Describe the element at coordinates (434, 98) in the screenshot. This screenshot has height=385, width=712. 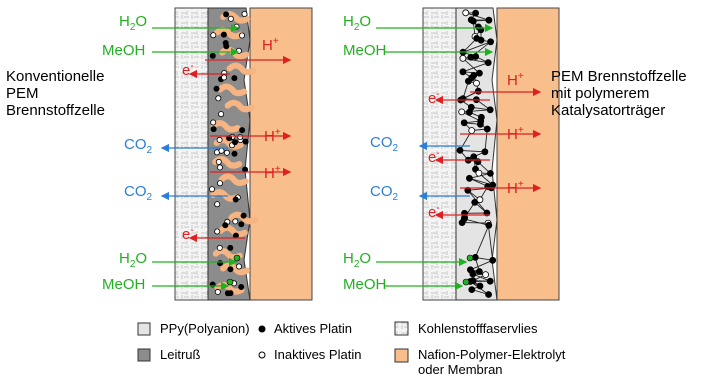
I see `right-electron-label-1: e-` at that location.